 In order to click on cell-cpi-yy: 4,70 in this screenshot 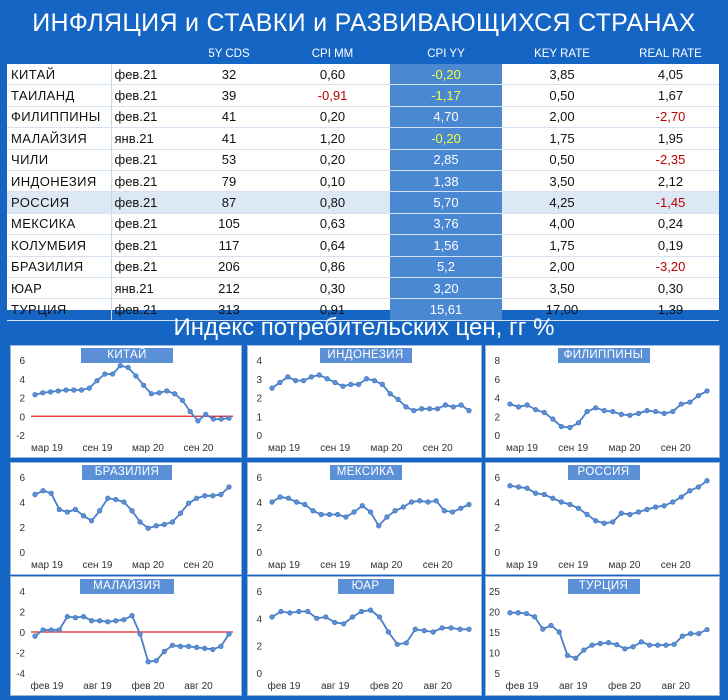, I will do `click(446, 117)`.